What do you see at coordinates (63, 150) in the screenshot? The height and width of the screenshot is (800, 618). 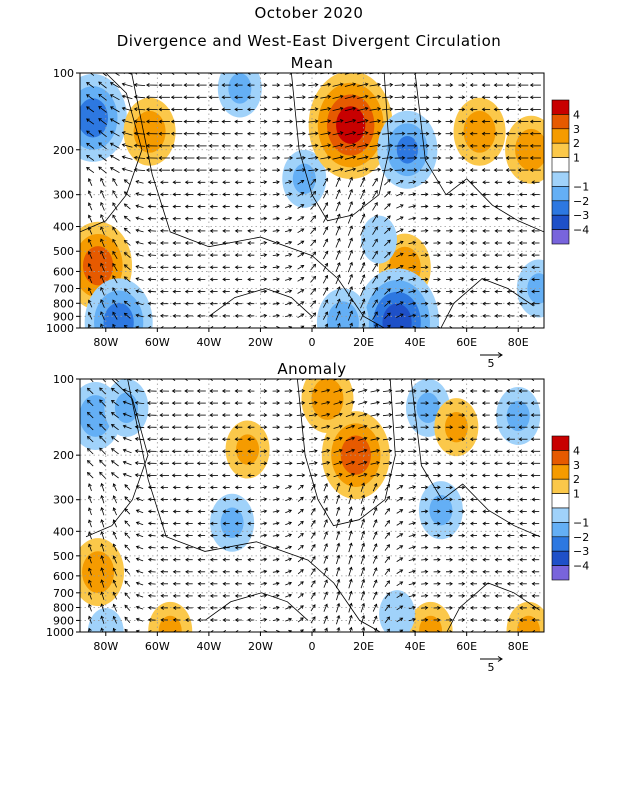 I see `y-tick-label: 200` at bounding box center [63, 150].